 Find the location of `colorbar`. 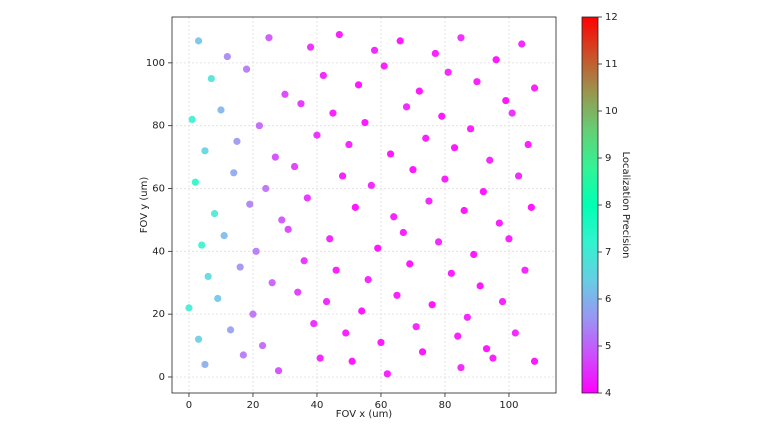

colorbar is located at coordinates (590, 205).